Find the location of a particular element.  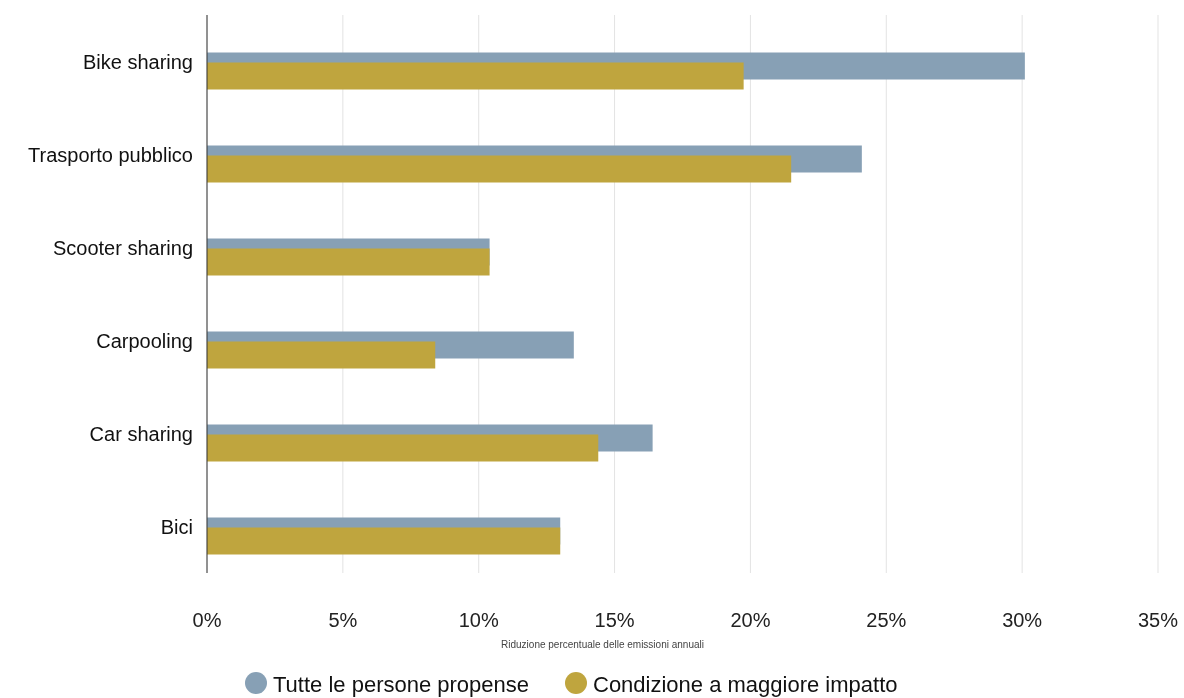

x-tick-label: 5% is located at coordinates (343, 620).